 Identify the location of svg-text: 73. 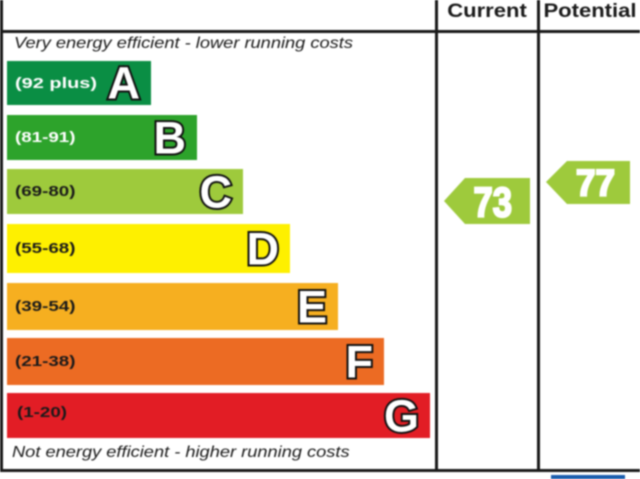
(493, 202).